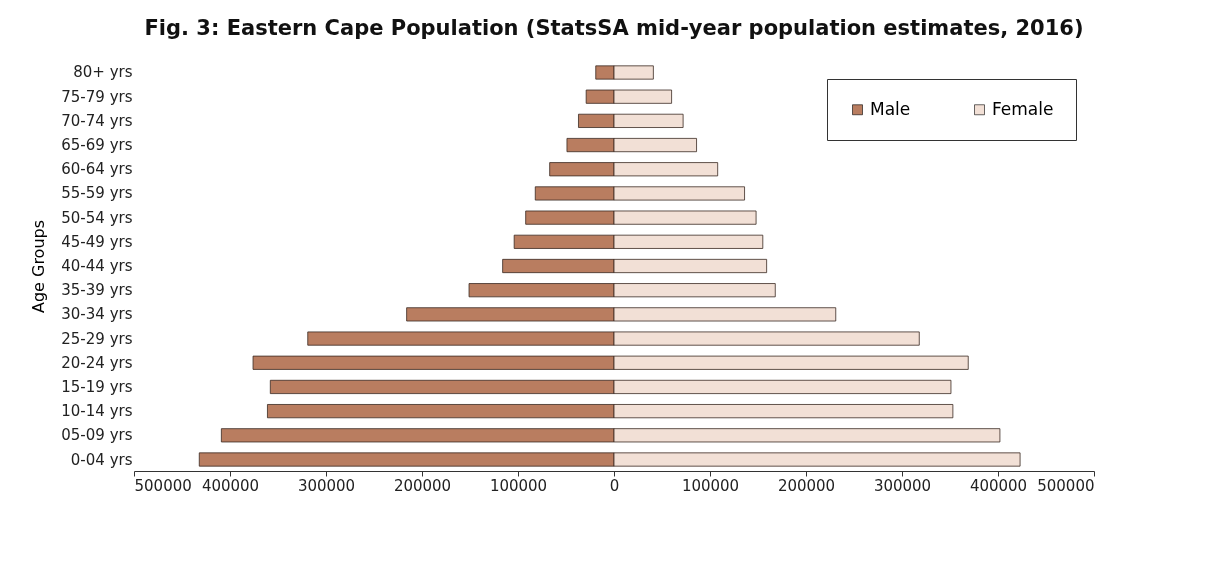  What do you see at coordinates (1023, 108) in the screenshot?
I see `legend-label: Female` at bounding box center [1023, 108].